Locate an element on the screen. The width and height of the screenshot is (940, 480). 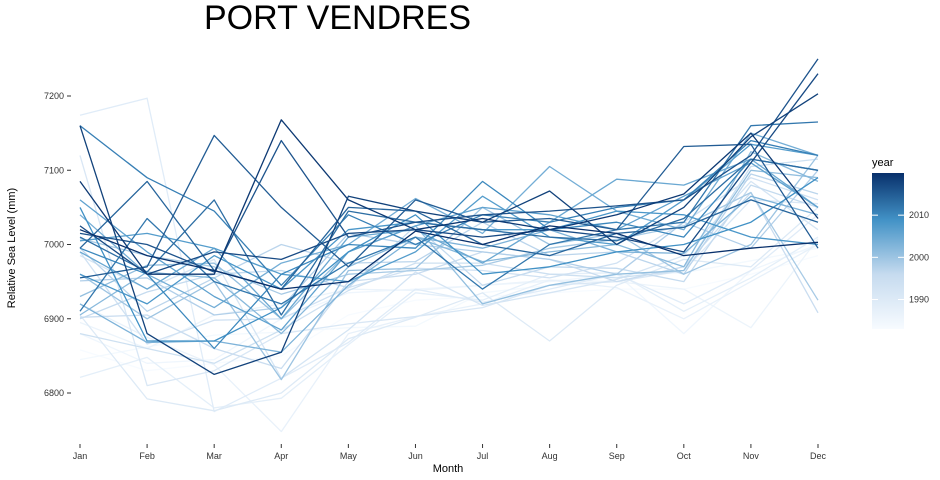
y-axis: 6800 6900 7000 7100 7200 is located at coordinates (57, 244).